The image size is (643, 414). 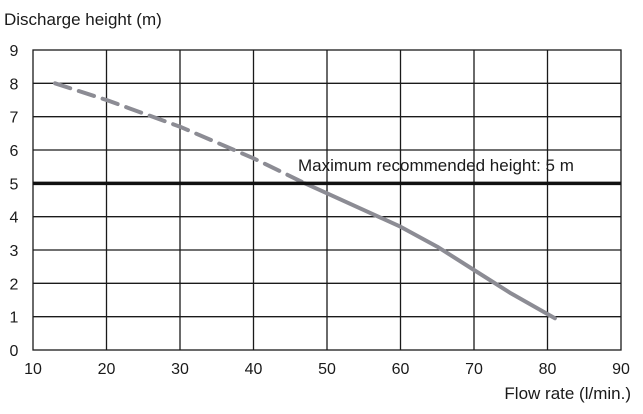 I want to click on x-tick-label: 50, so click(x=327, y=369).